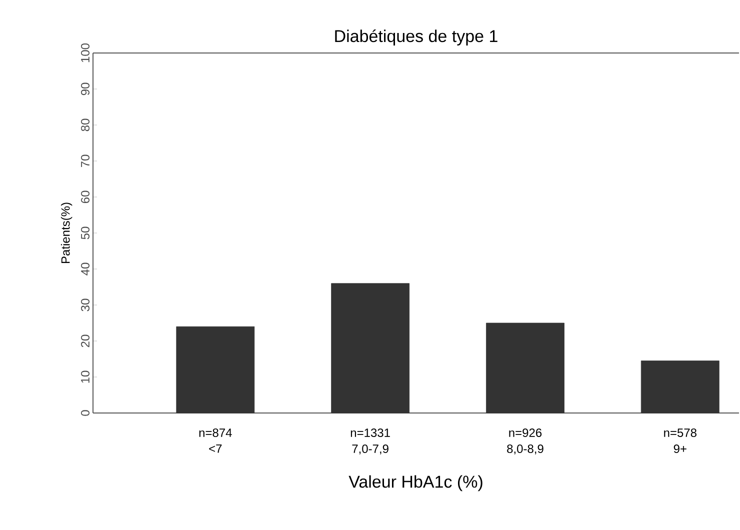  I want to click on y-tick-label: 90, so click(85, 89).